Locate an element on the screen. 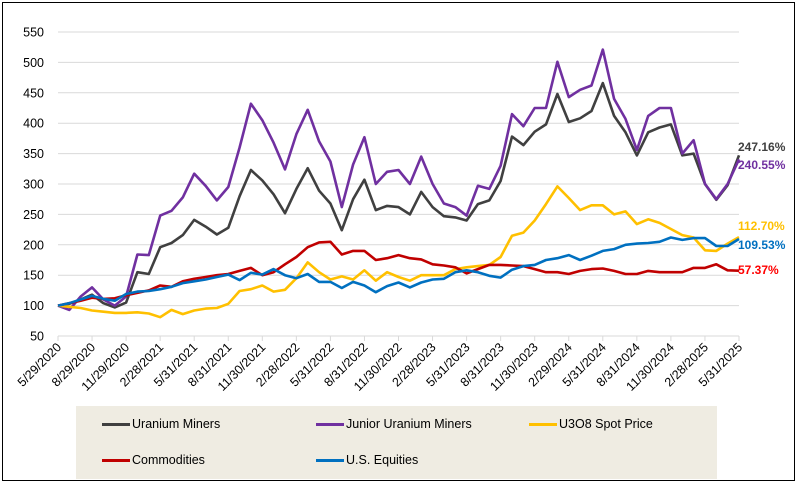 This screenshot has width=799, height=485. series-line-commodities is located at coordinates (398, 273).